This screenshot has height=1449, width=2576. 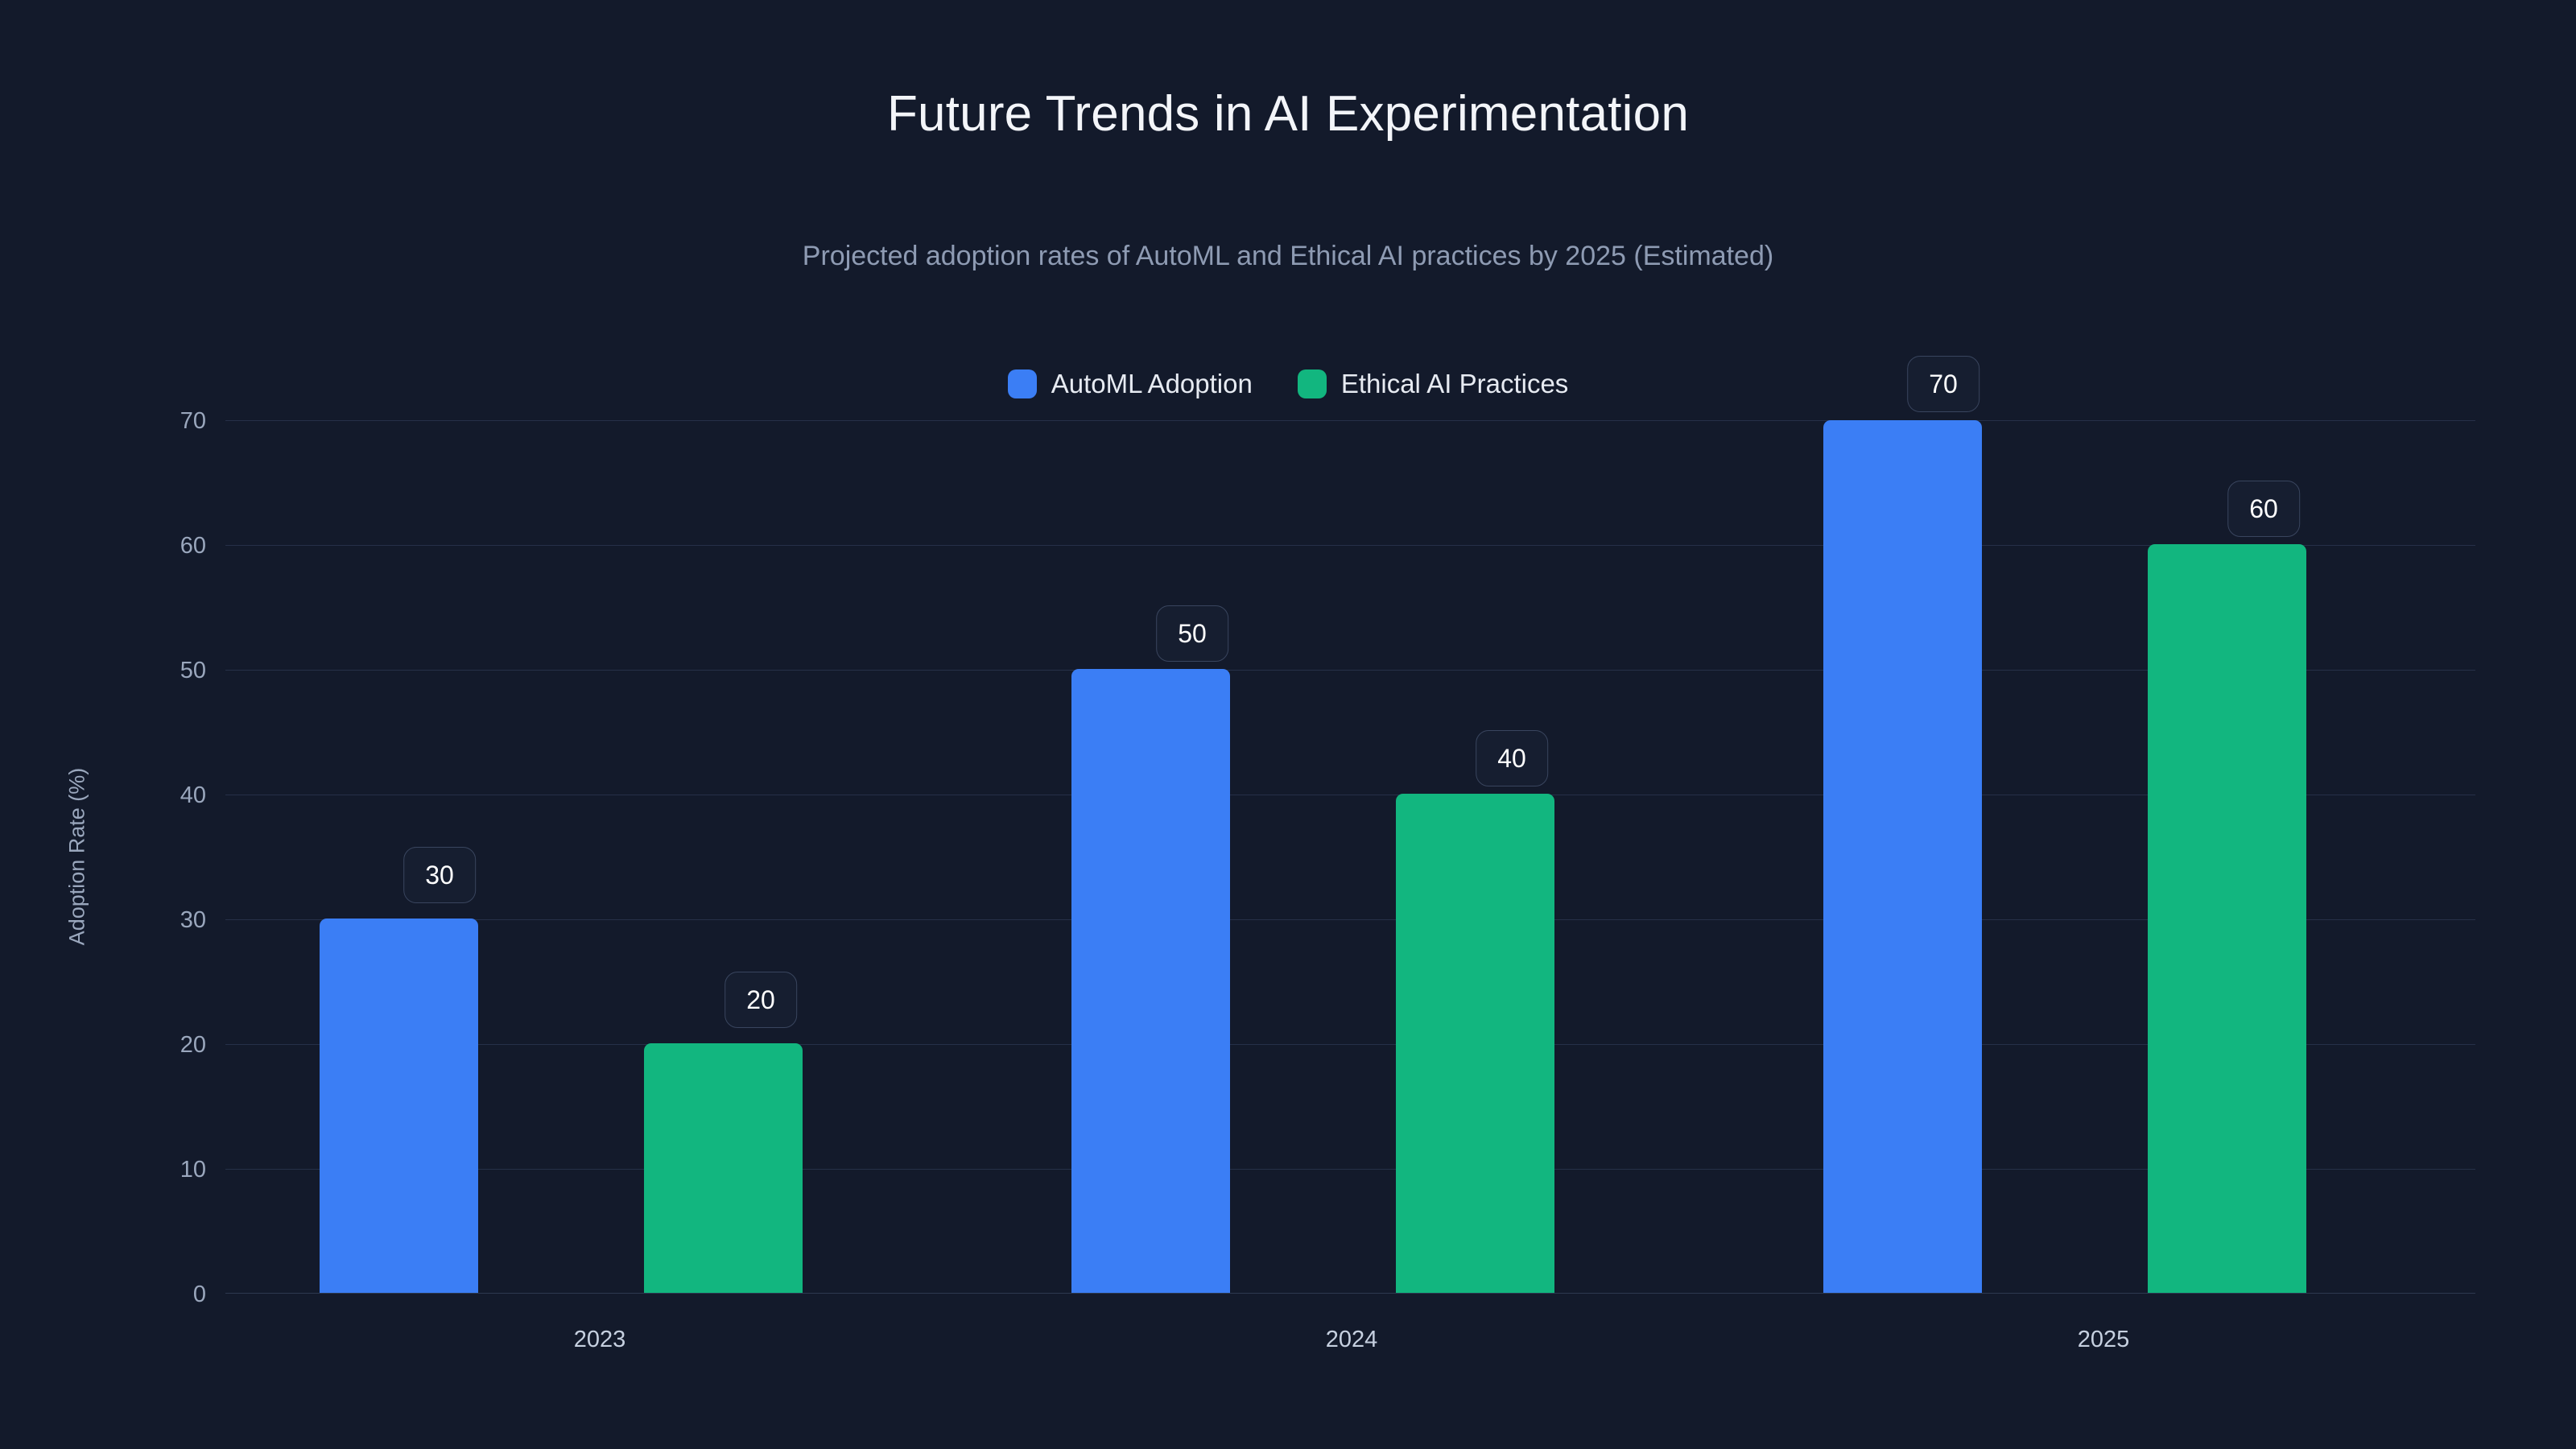 I want to click on x-tick-label-2025: 2025, so click(x=2103, y=1339).